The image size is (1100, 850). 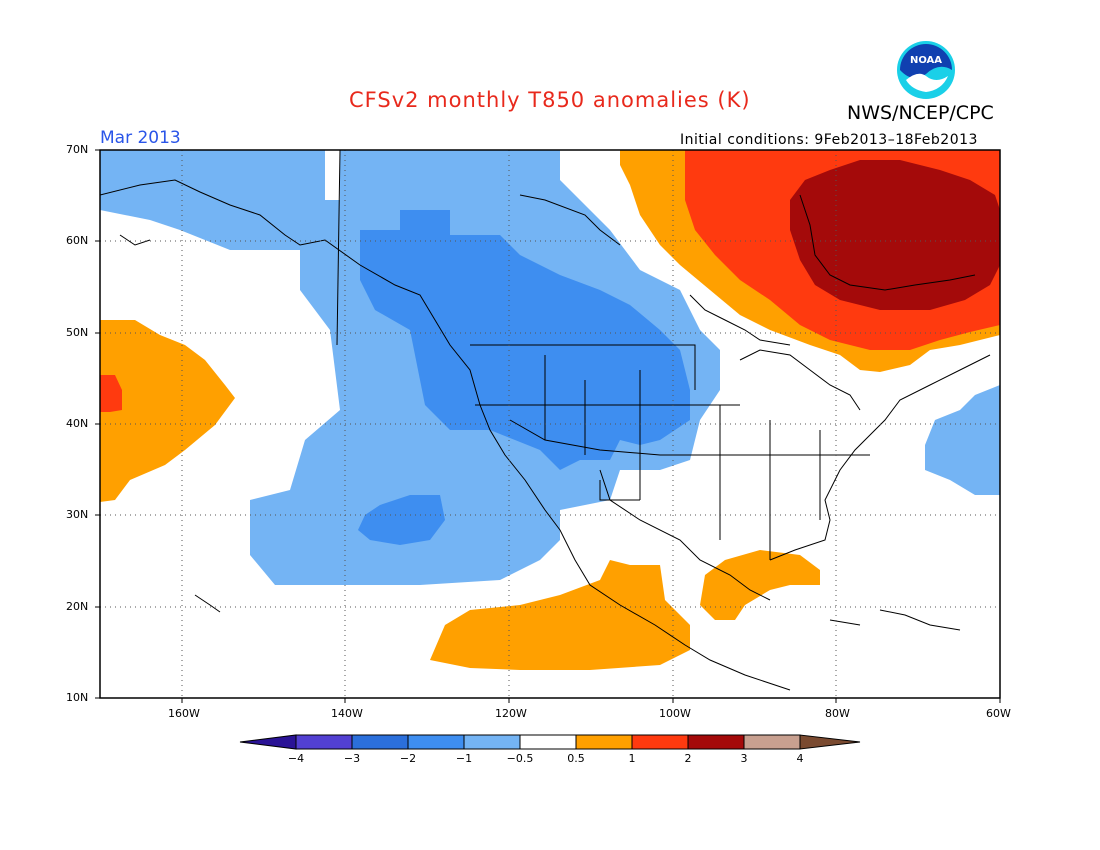 What do you see at coordinates (77, 514) in the screenshot?
I see `lat-label-30n: 30N` at bounding box center [77, 514].